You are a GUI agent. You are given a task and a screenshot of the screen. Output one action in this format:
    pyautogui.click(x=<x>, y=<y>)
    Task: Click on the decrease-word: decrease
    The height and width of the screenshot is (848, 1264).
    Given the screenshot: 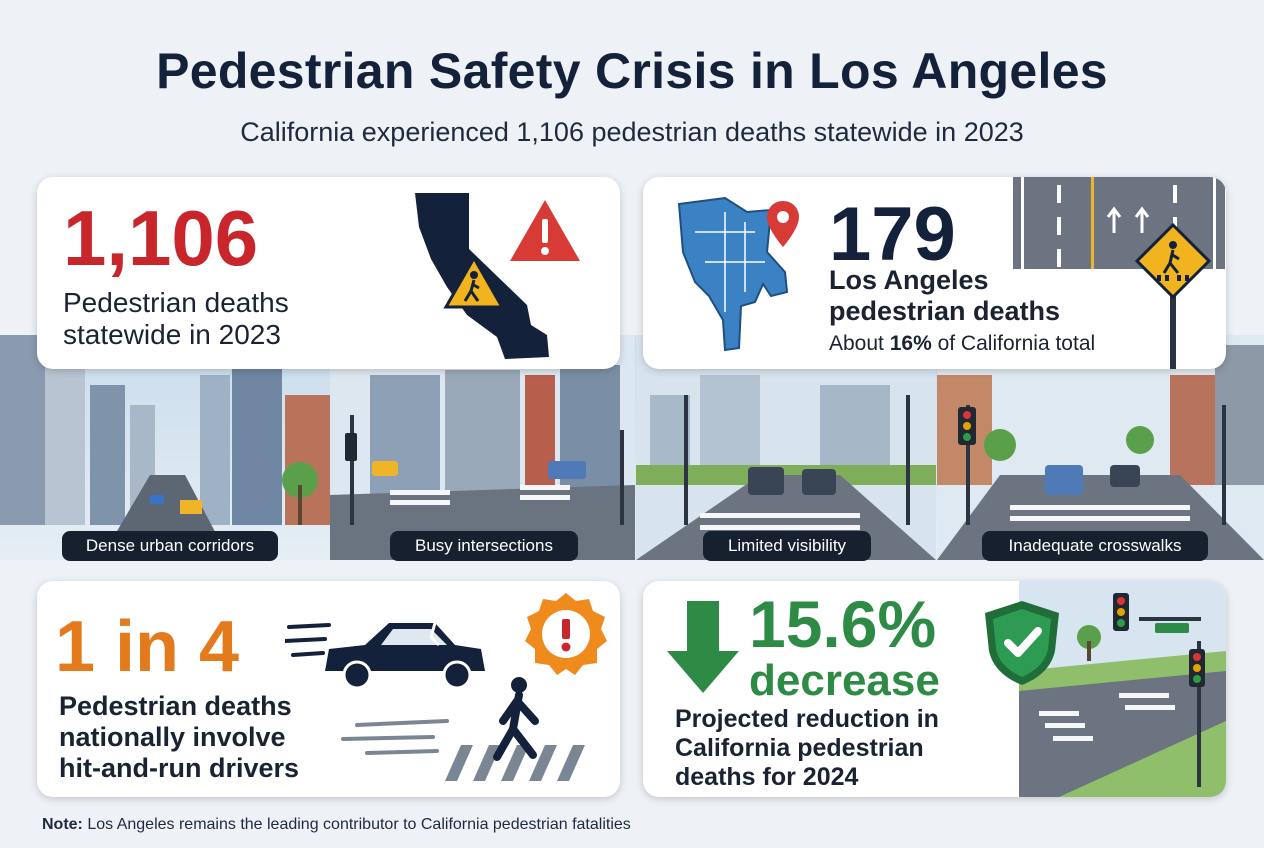 What is the action you would take?
    pyautogui.click(x=844, y=680)
    